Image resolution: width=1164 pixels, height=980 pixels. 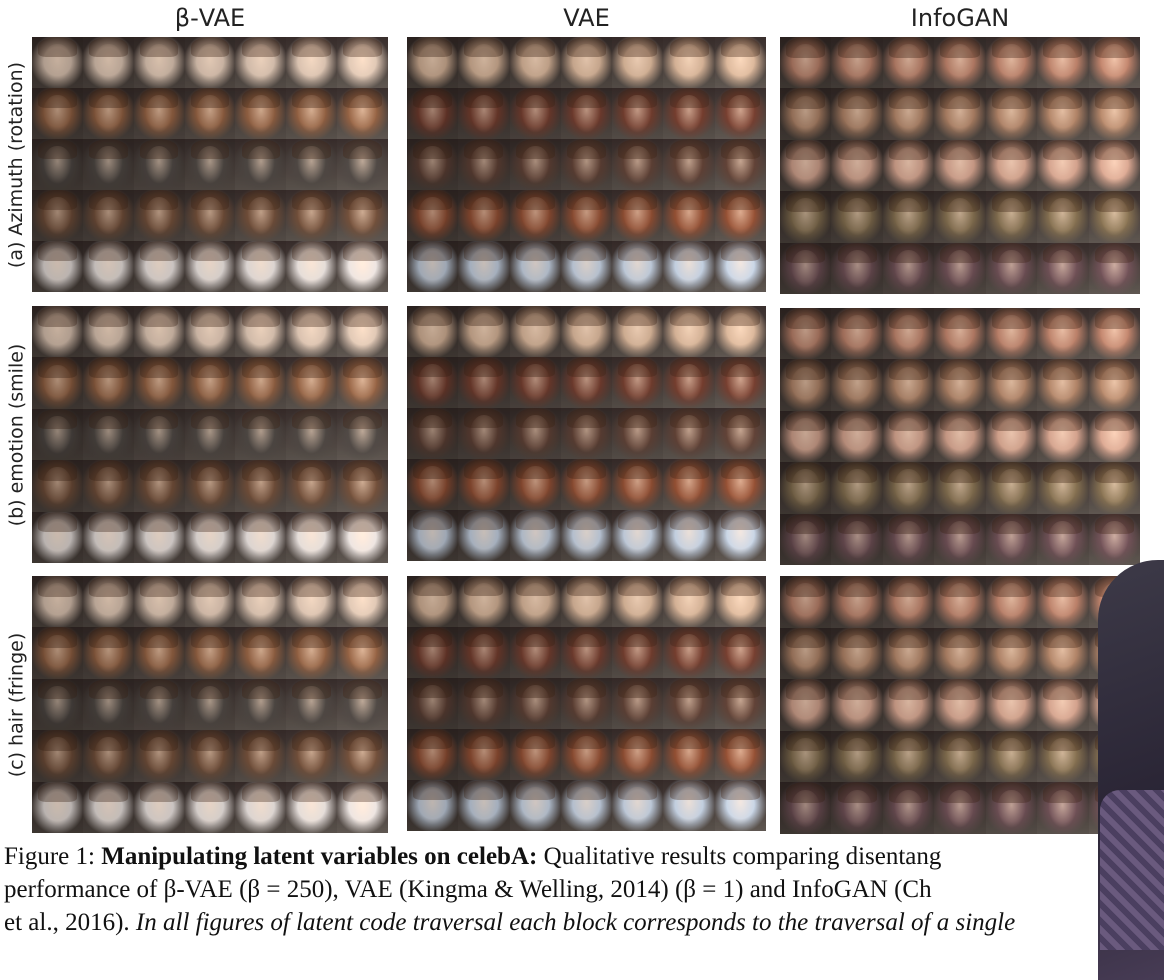 I want to click on column-title-vae: VAE, so click(x=586, y=18).